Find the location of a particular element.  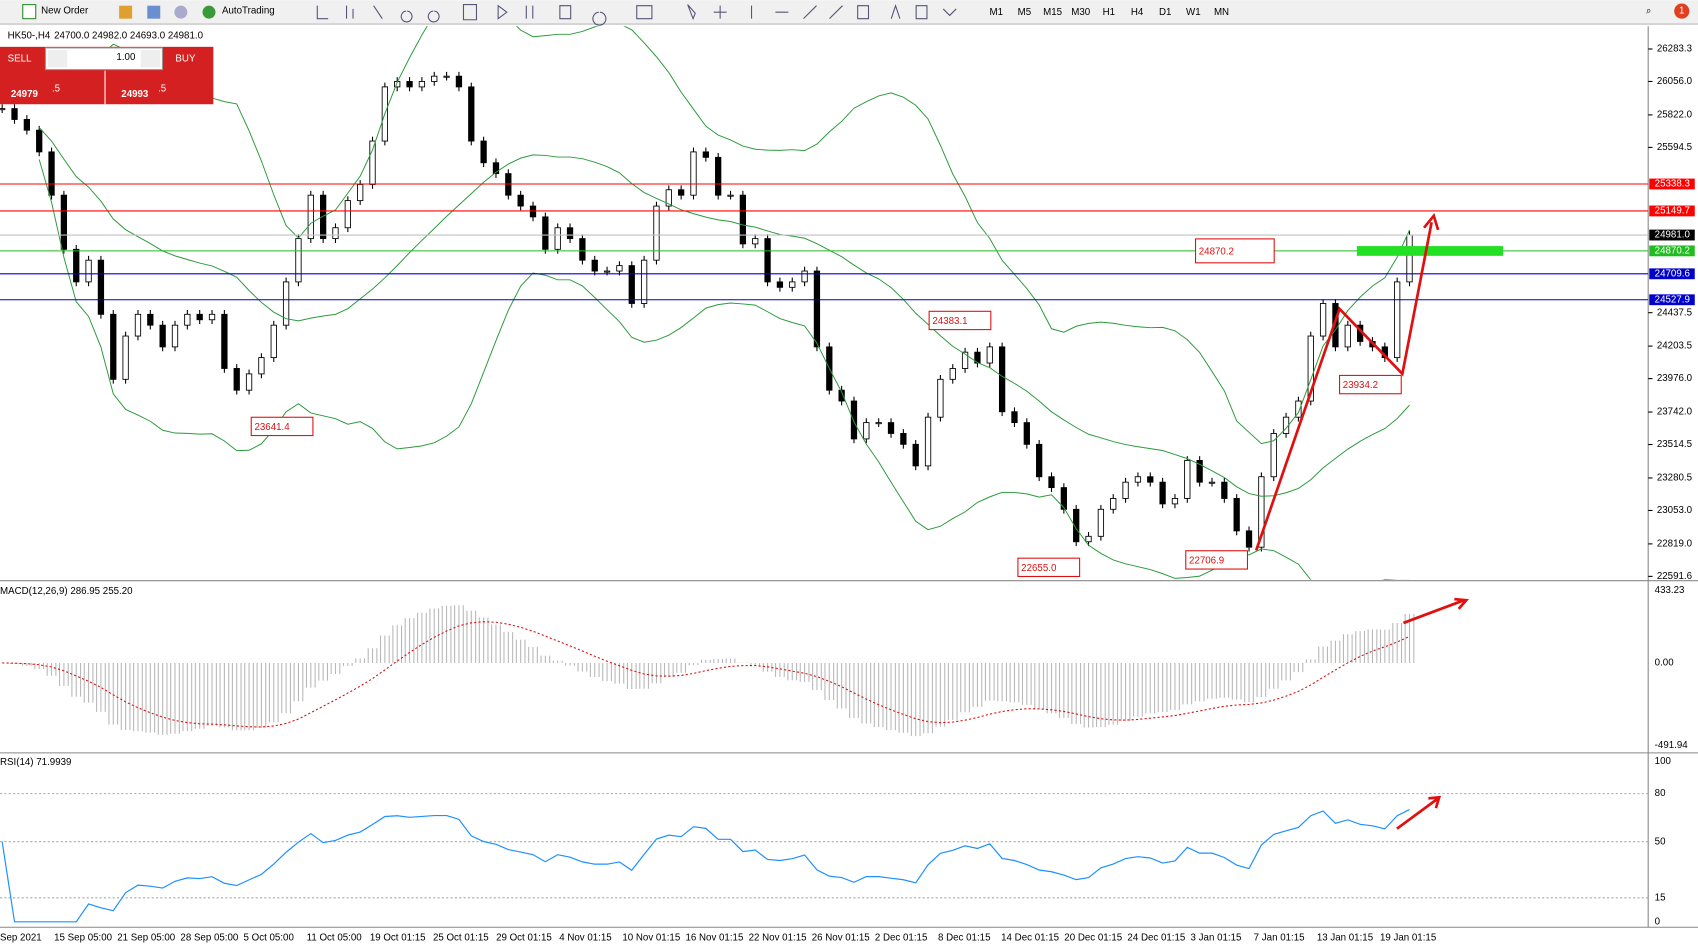

timeframe-button: MN is located at coordinates (1221, 12).